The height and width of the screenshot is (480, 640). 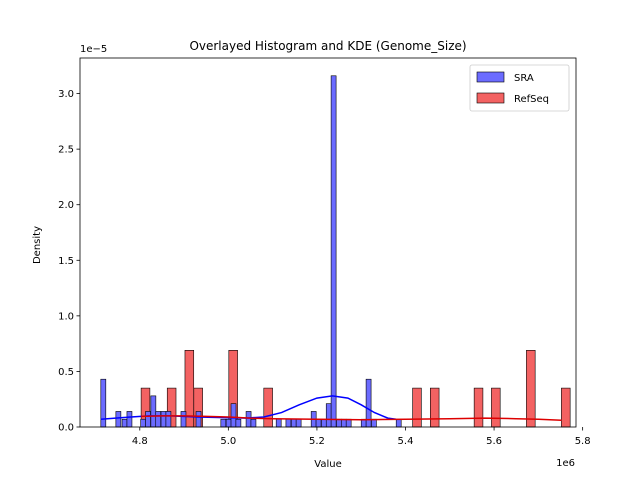 I want to click on x-axis-label: Value, so click(x=327, y=464).